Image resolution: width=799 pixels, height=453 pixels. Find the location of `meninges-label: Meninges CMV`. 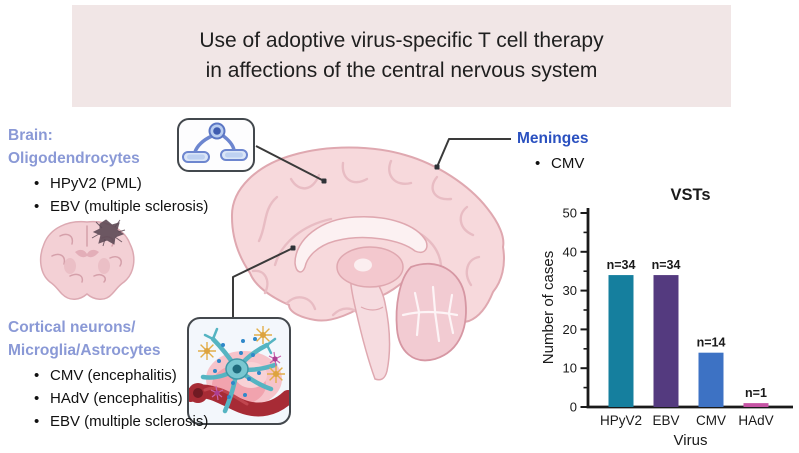

meninges-label: Meninges CMV is located at coordinates (552, 153).